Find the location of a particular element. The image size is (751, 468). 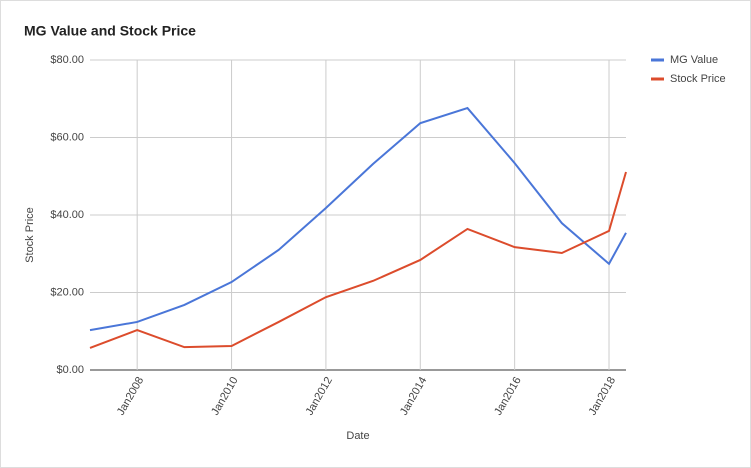

legend-label: Stock Price is located at coordinates (698, 79).